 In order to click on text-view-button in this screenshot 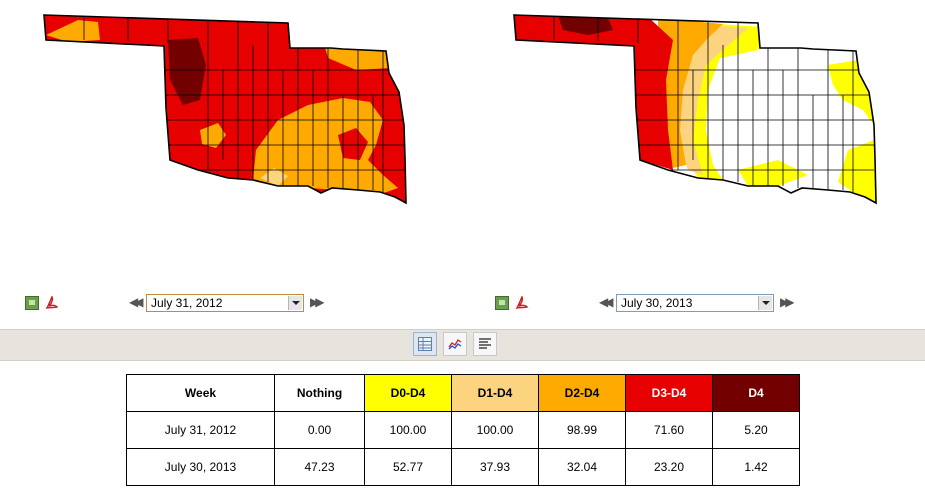, I will do `click(485, 344)`.